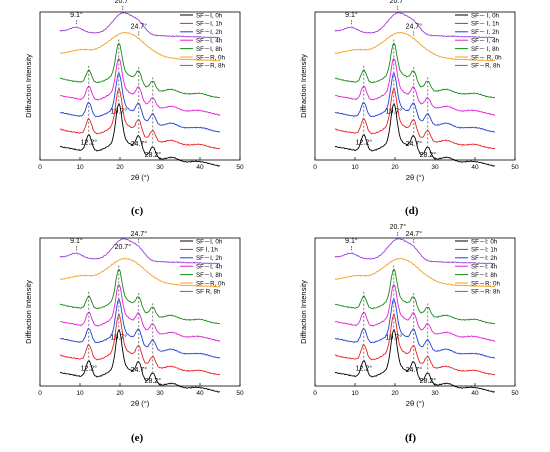 The width and height of the screenshot is (550, 452). Describe the element at coordinates (485, 32) in the screenshot. I see `legend-label: SF－ Ⅰ, 2h` at that location.